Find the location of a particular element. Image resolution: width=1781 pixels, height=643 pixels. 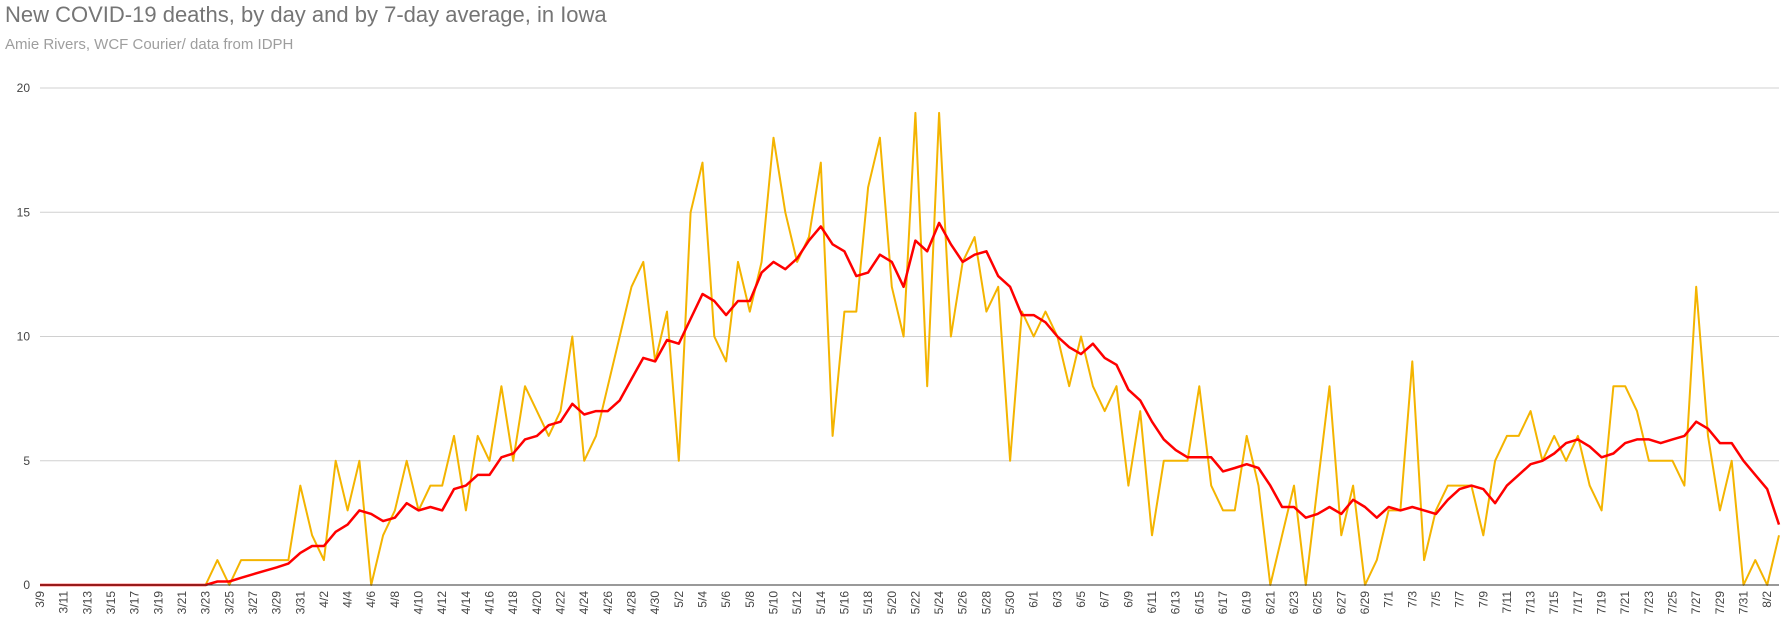

y-tick-label: 10 is located at coordinates (24, 337).